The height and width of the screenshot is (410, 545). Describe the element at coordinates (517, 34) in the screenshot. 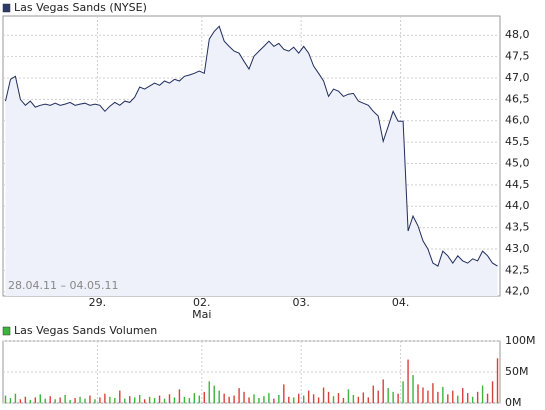

I see `y-tick-label: 48,0` at that location.